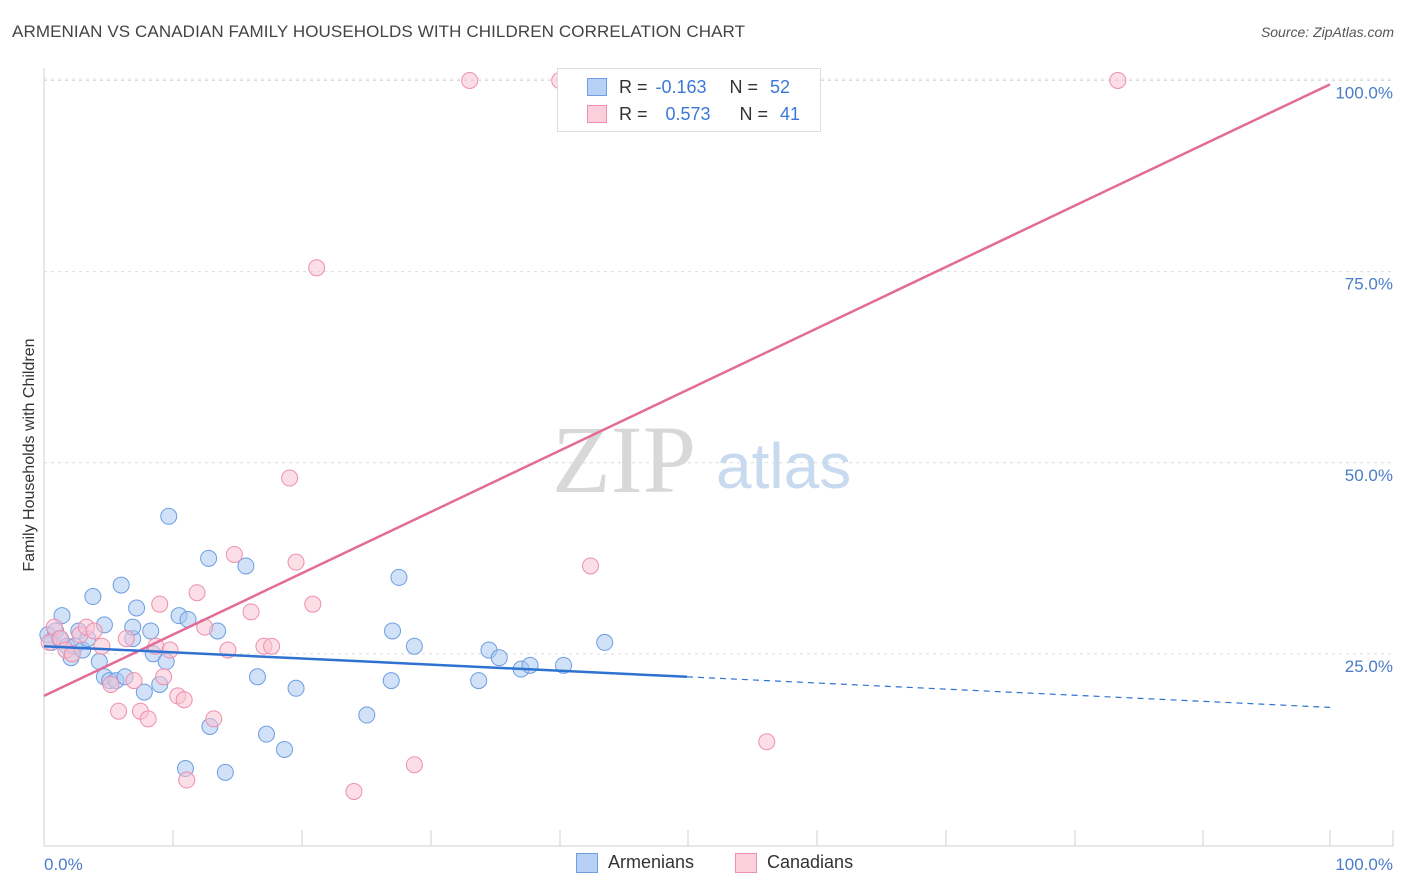 The image size is (1406, 892). What do you see at coordinates (1327, 32) in the screenshot?
I see `source-label: Source: ZipAtlas.com` at bounding box center [1327, 32].